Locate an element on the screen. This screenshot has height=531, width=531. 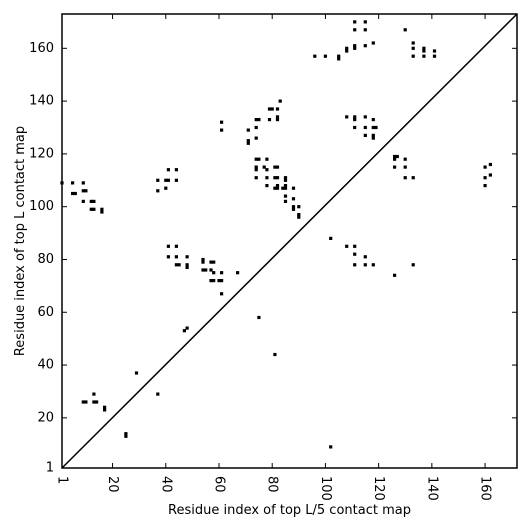
x-tick-label: 20 is located at coordinates (112, 484).